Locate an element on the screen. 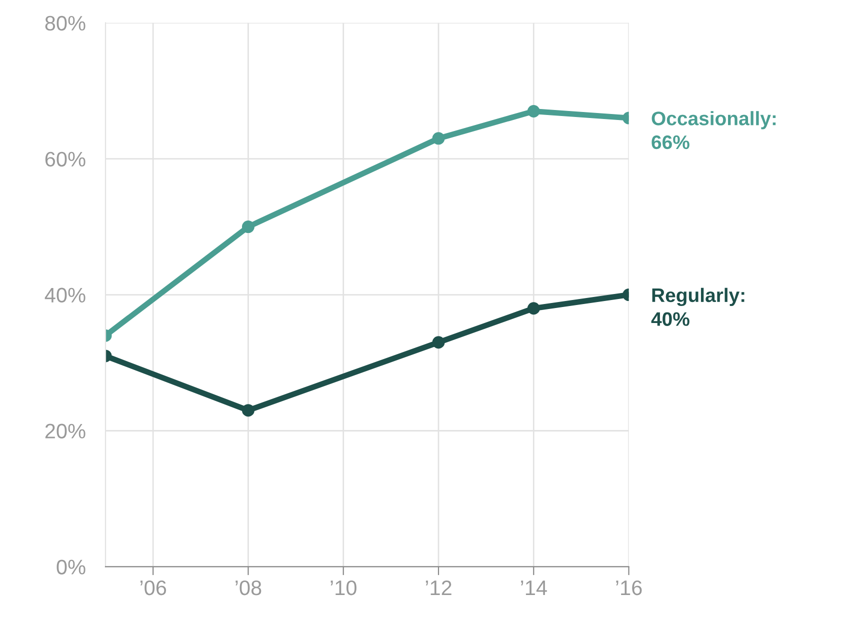 This screenshot has width=844, height=618. series-label: Regularly: is located at coordinates (698, 297).